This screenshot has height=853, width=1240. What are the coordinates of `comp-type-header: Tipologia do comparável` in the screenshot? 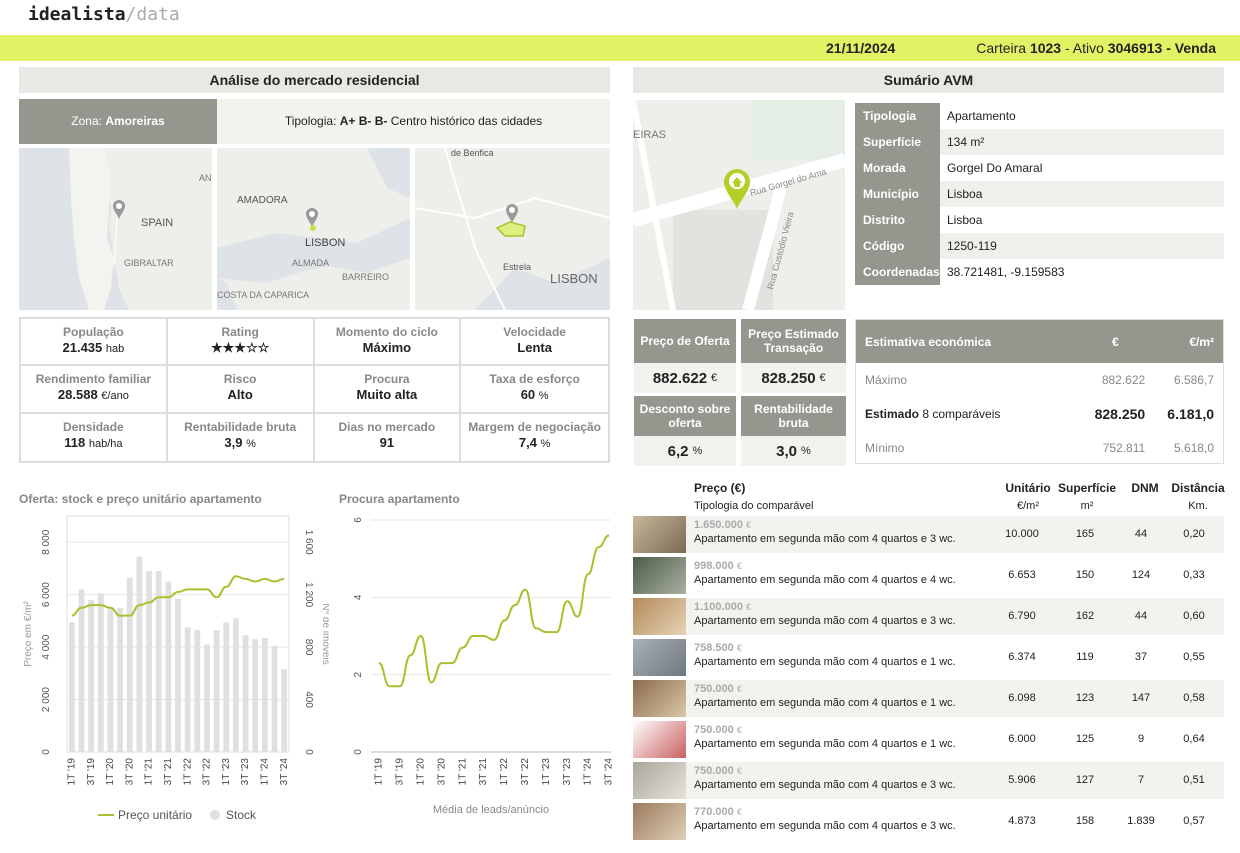 It's located at (754, 506).